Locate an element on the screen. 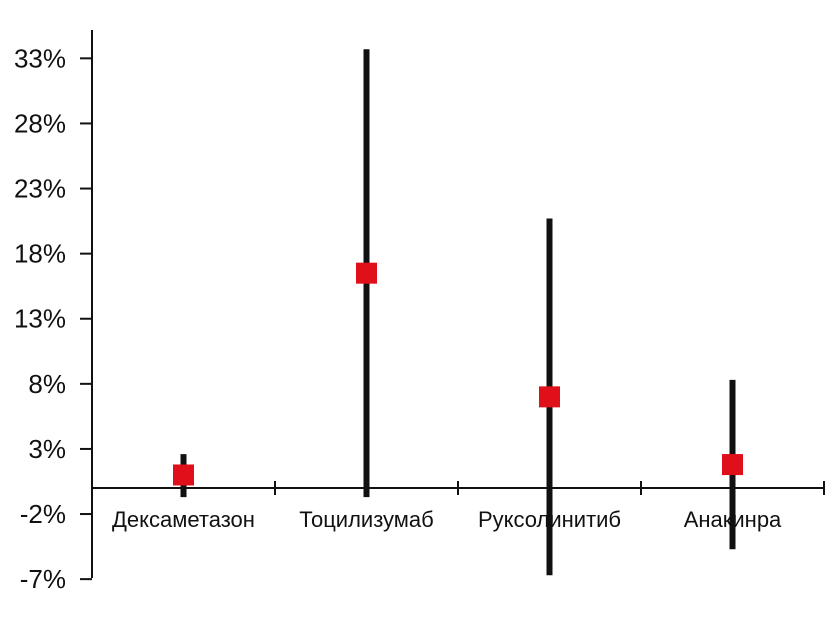  y-tick-label: 8% is located at coordinates (47, 384).